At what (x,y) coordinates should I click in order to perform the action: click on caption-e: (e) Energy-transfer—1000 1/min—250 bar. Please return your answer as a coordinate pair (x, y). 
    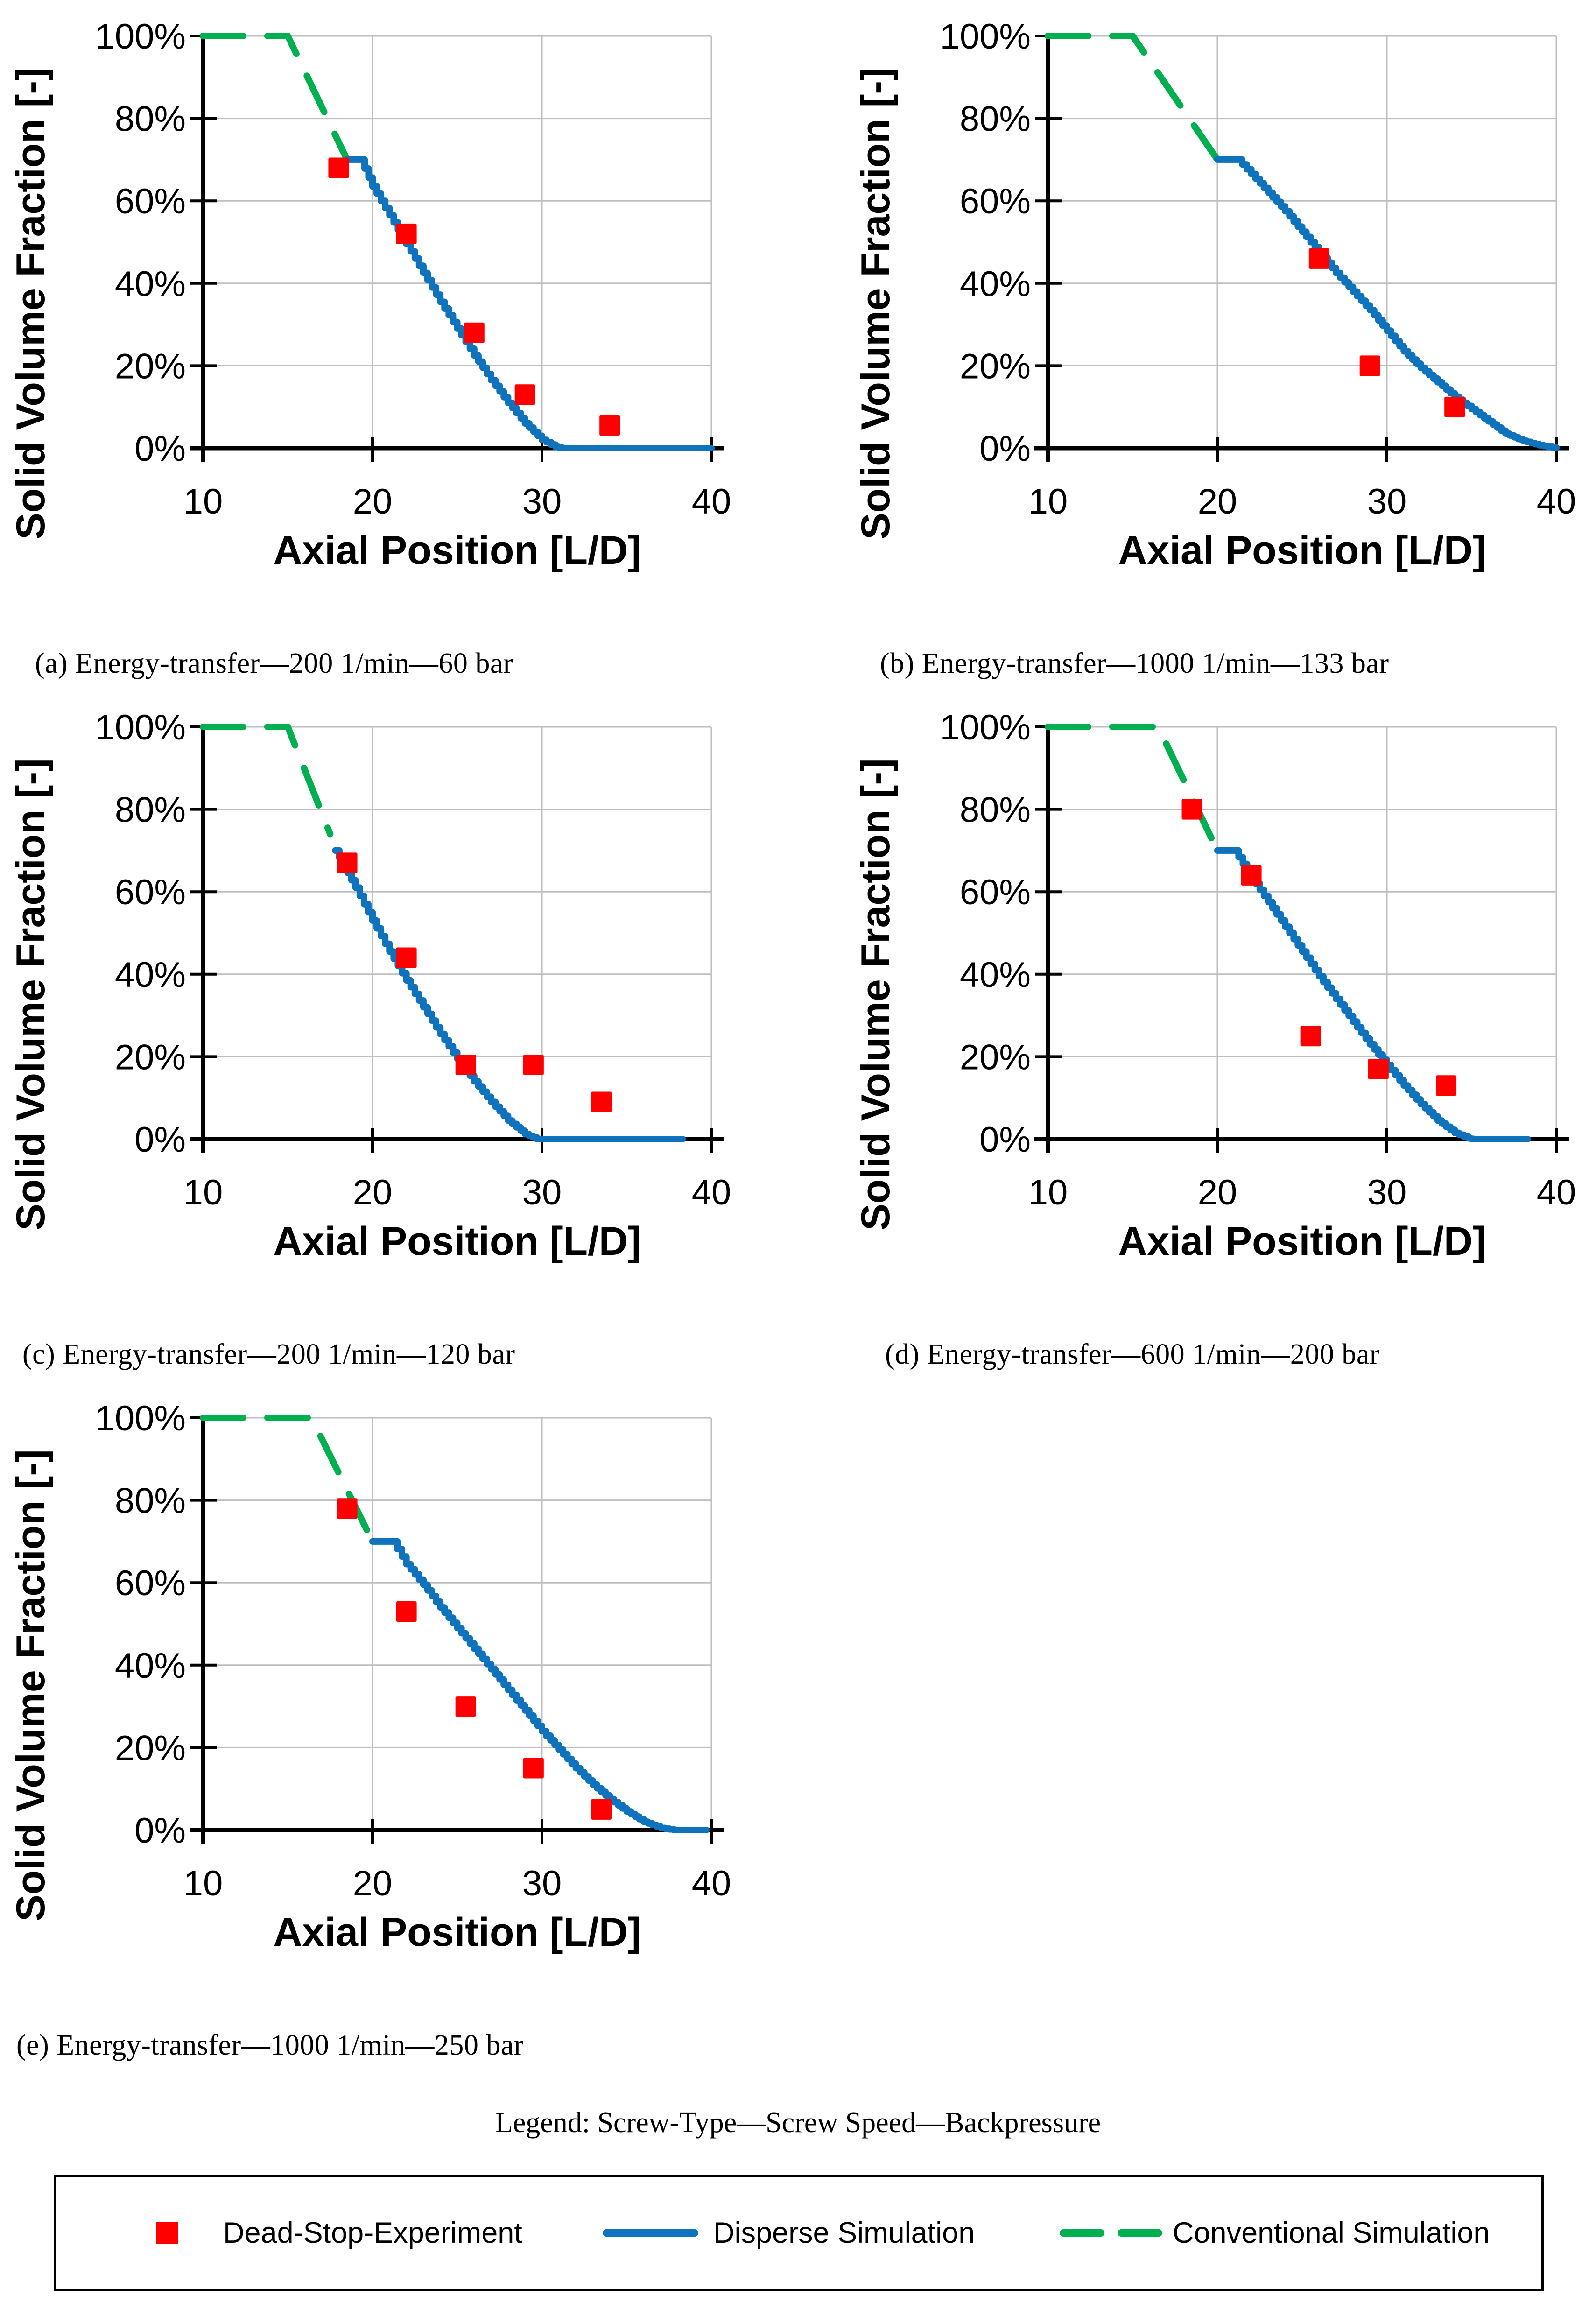
    Looking at the image, I should click on (270, 2045).